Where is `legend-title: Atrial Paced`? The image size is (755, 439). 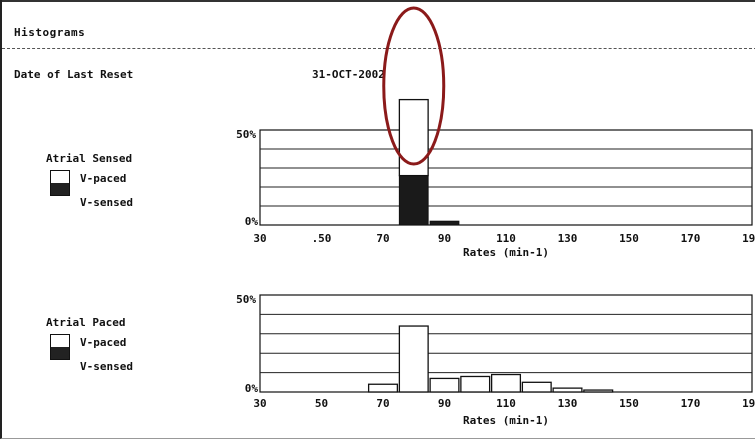
legend-title: Atrial Paced is located at coordinates (86, 322).